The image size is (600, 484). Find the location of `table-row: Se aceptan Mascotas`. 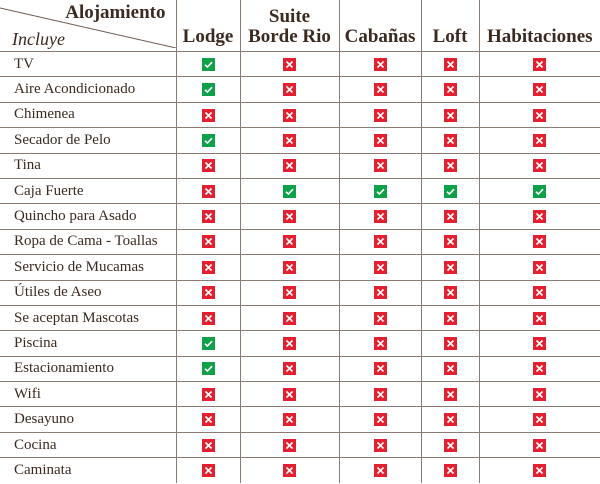

table-row: Se aceptan Mascotas is located at coordinates (300, 318).